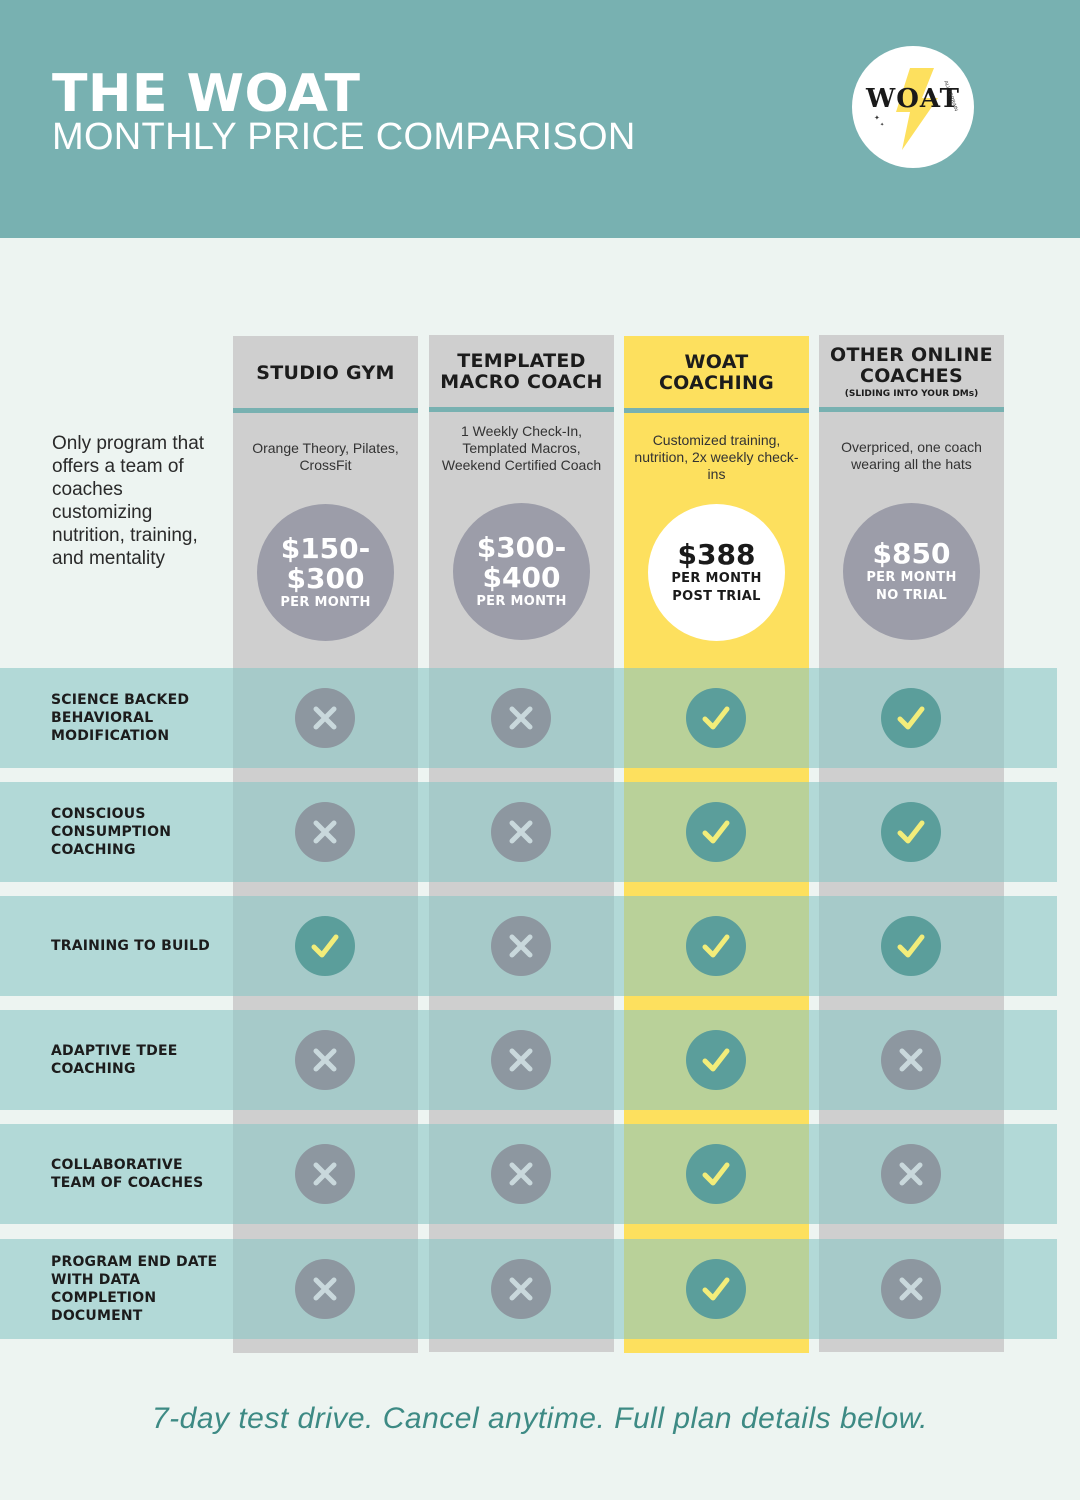 The height and width of the screenshot is (1500, 1080). I want to click on column-header: TEMPLATED MACRO COACH, so click(521, 372).